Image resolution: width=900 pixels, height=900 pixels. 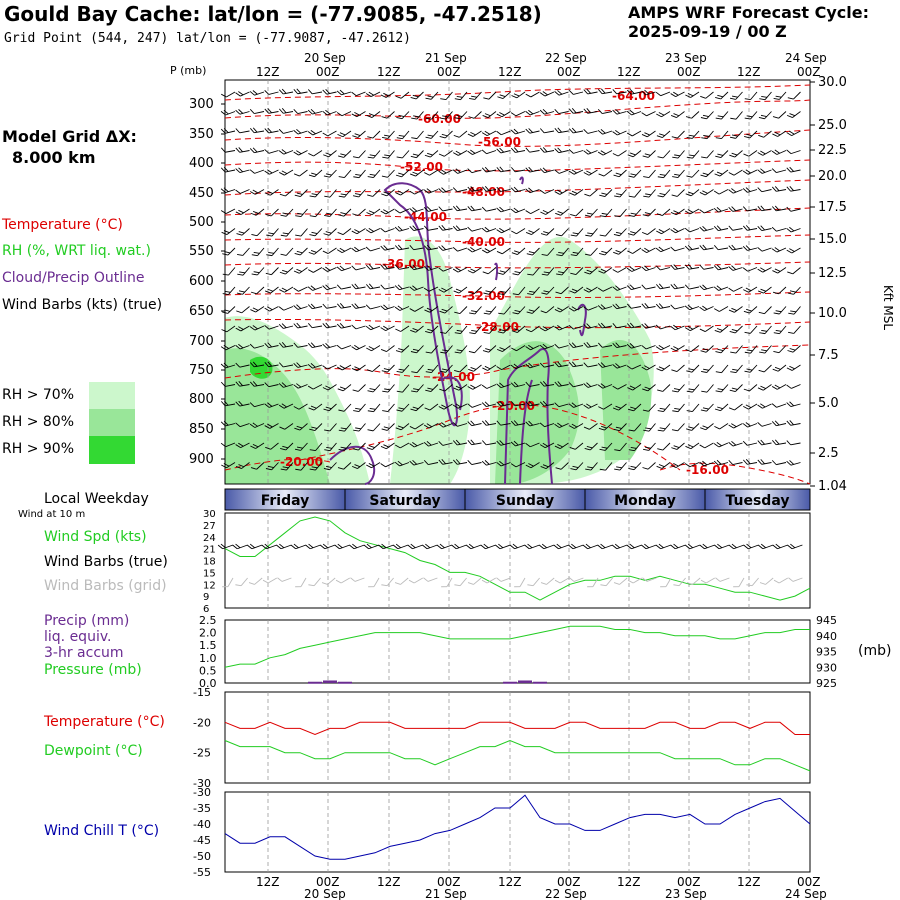 What do you see at coordinates (420, 304) in the screenshot?
I see `cloud-outline` at bounding box center [420, 304].